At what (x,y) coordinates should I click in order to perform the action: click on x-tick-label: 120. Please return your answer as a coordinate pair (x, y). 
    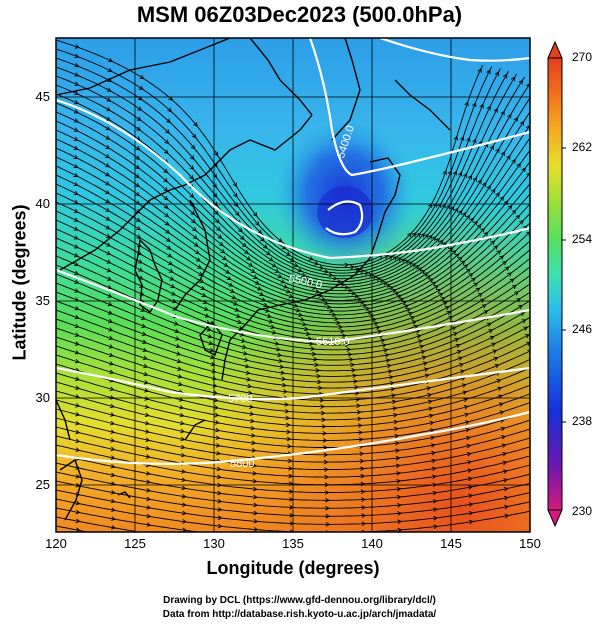
    Looking at the image, I should click on (56, 543).